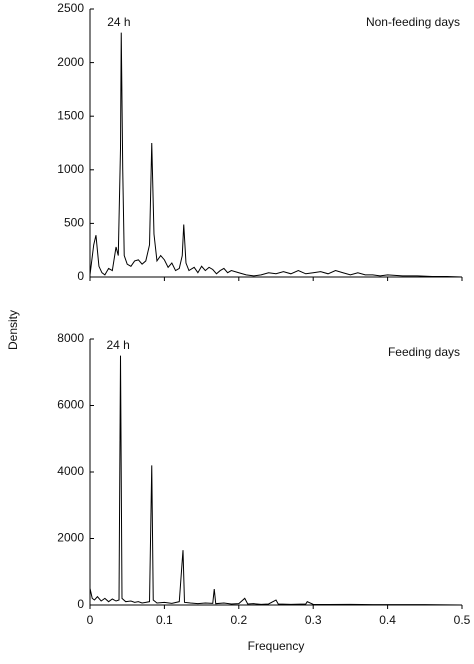  I want to click on panel-label: Feeding days, so click(424, 352).